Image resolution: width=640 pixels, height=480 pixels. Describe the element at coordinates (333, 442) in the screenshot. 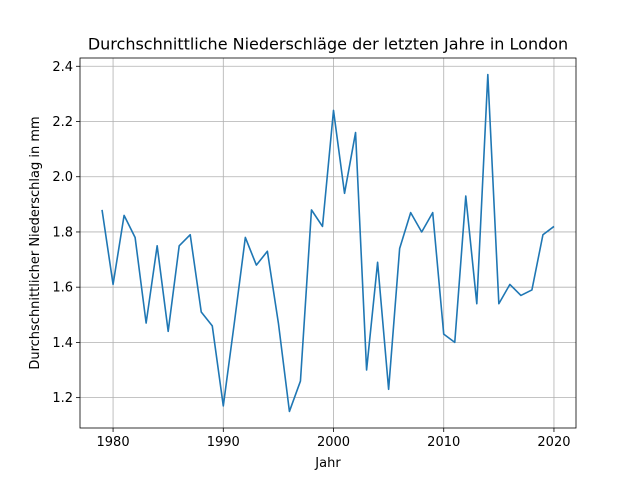

I see `x-tick-label: 2000` at that location.